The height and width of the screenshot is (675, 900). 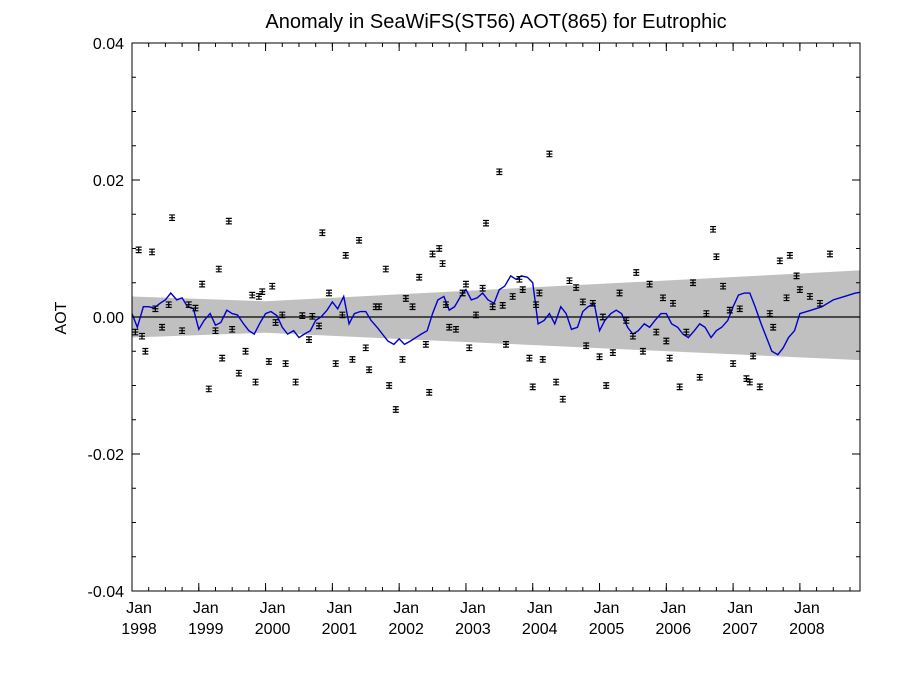 I want to click on x-tick-year-label: 2008, so click(x=807, y=629).